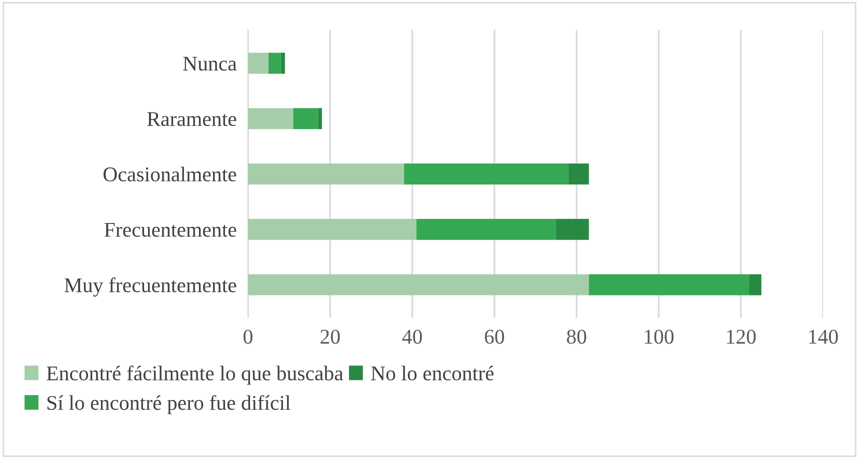  What do you see at coordinates (741, 337) in the screenshot?
I see `x-tick-label: 120` at bounding box center [741, 337].